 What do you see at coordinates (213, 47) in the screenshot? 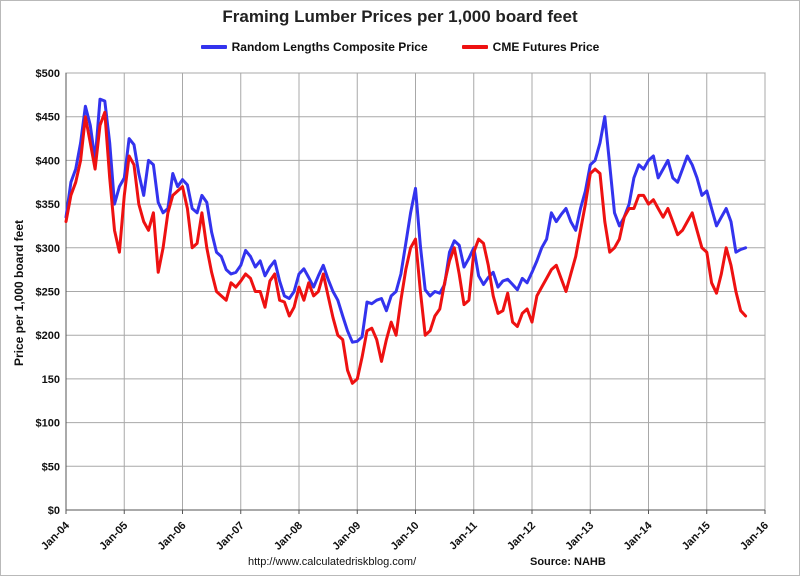
I see `legend-swatch-random-lengths` at bounding box center [213, 47].